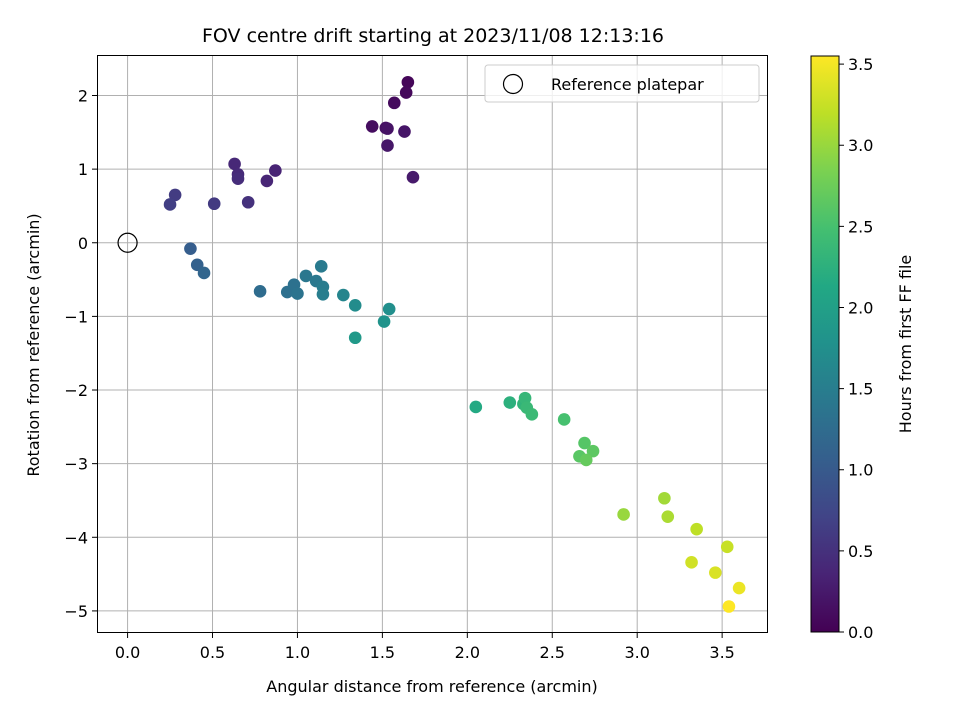 The height and width of the screenshot is (720, 960). I want to click on y-tick-label: −3, so click(76, 464).